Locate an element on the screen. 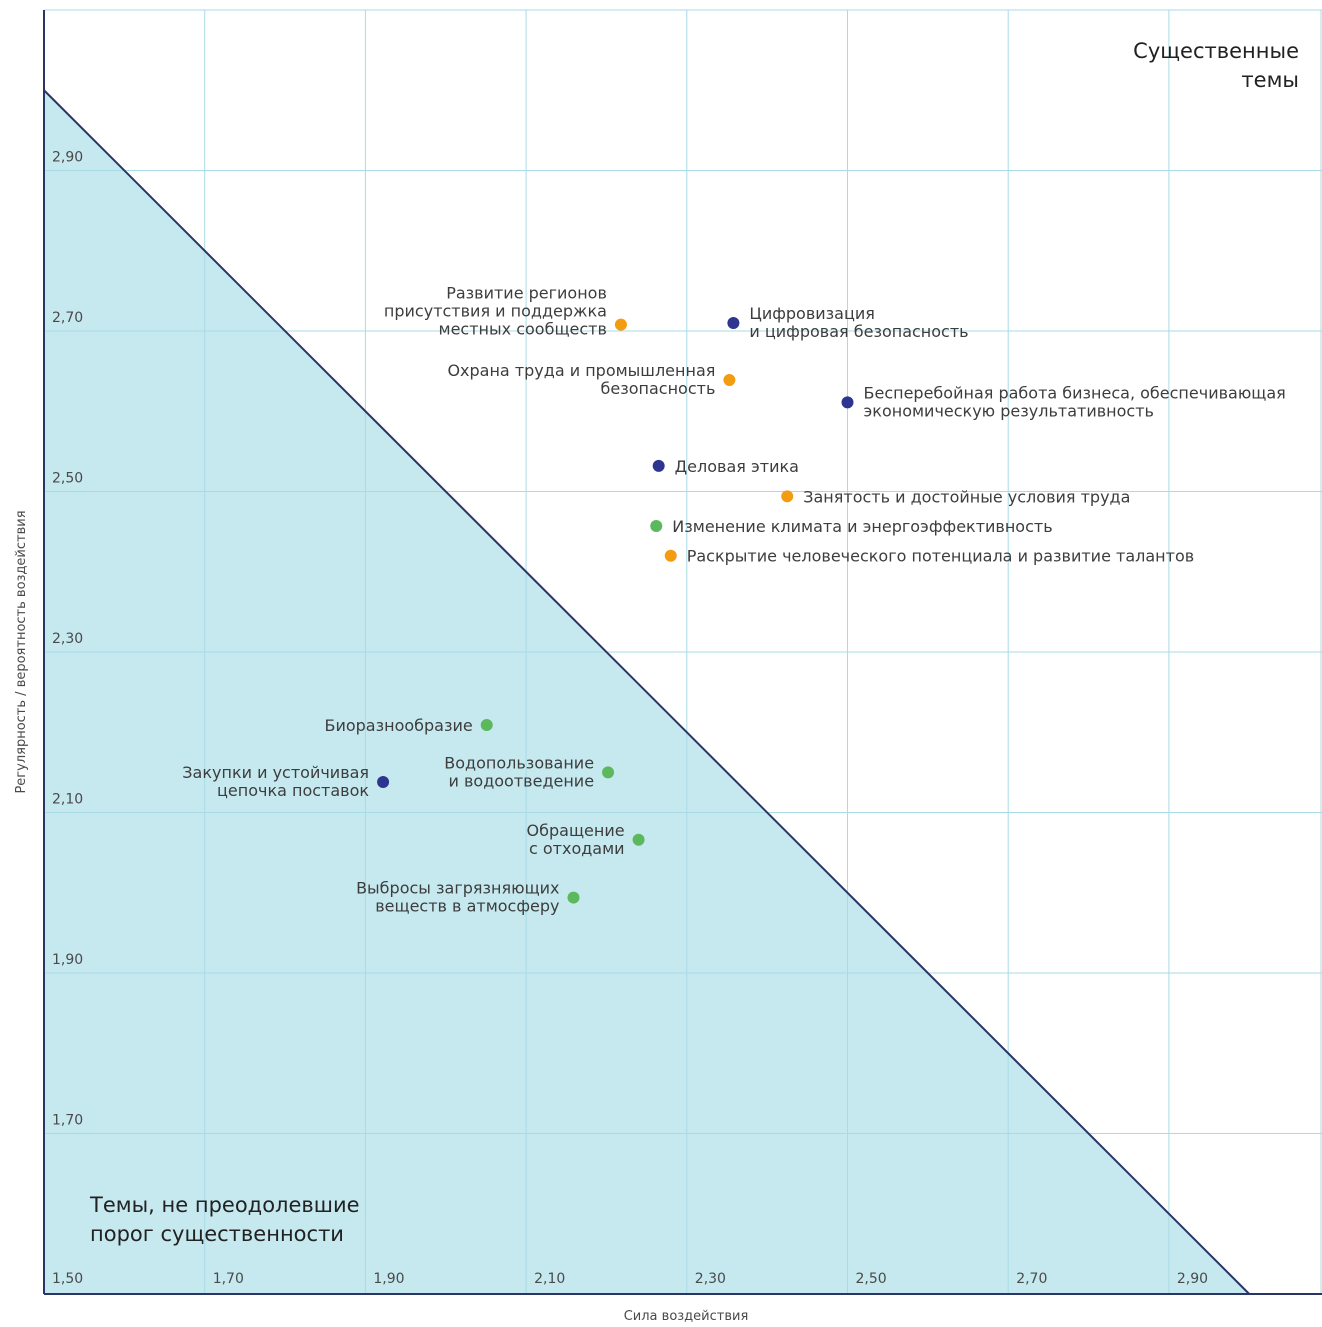 The image size is (1322, 1327). point-label: Цифровизация is located at coordinates (812, 313).